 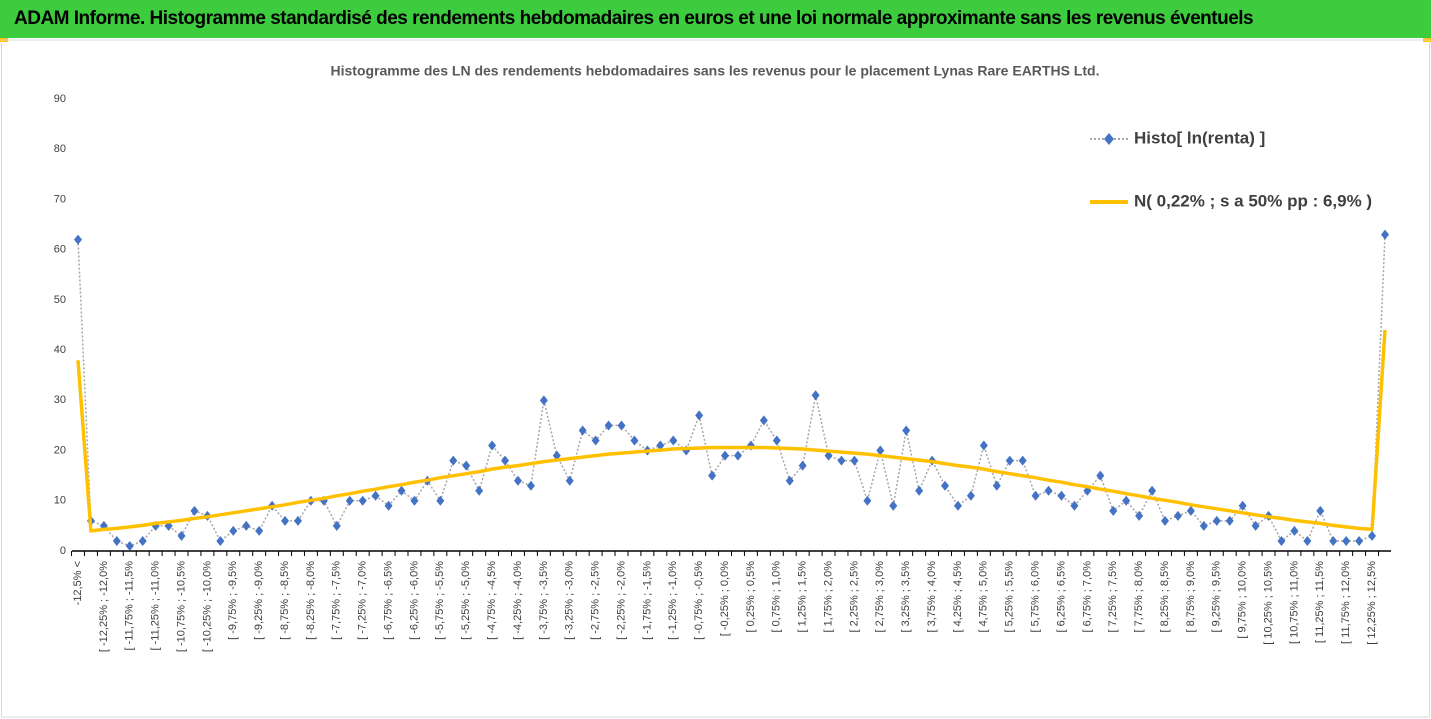 I want to click on x-tick-label: [ 11,75% ; 12,0%, so click(x=1346, y=602).